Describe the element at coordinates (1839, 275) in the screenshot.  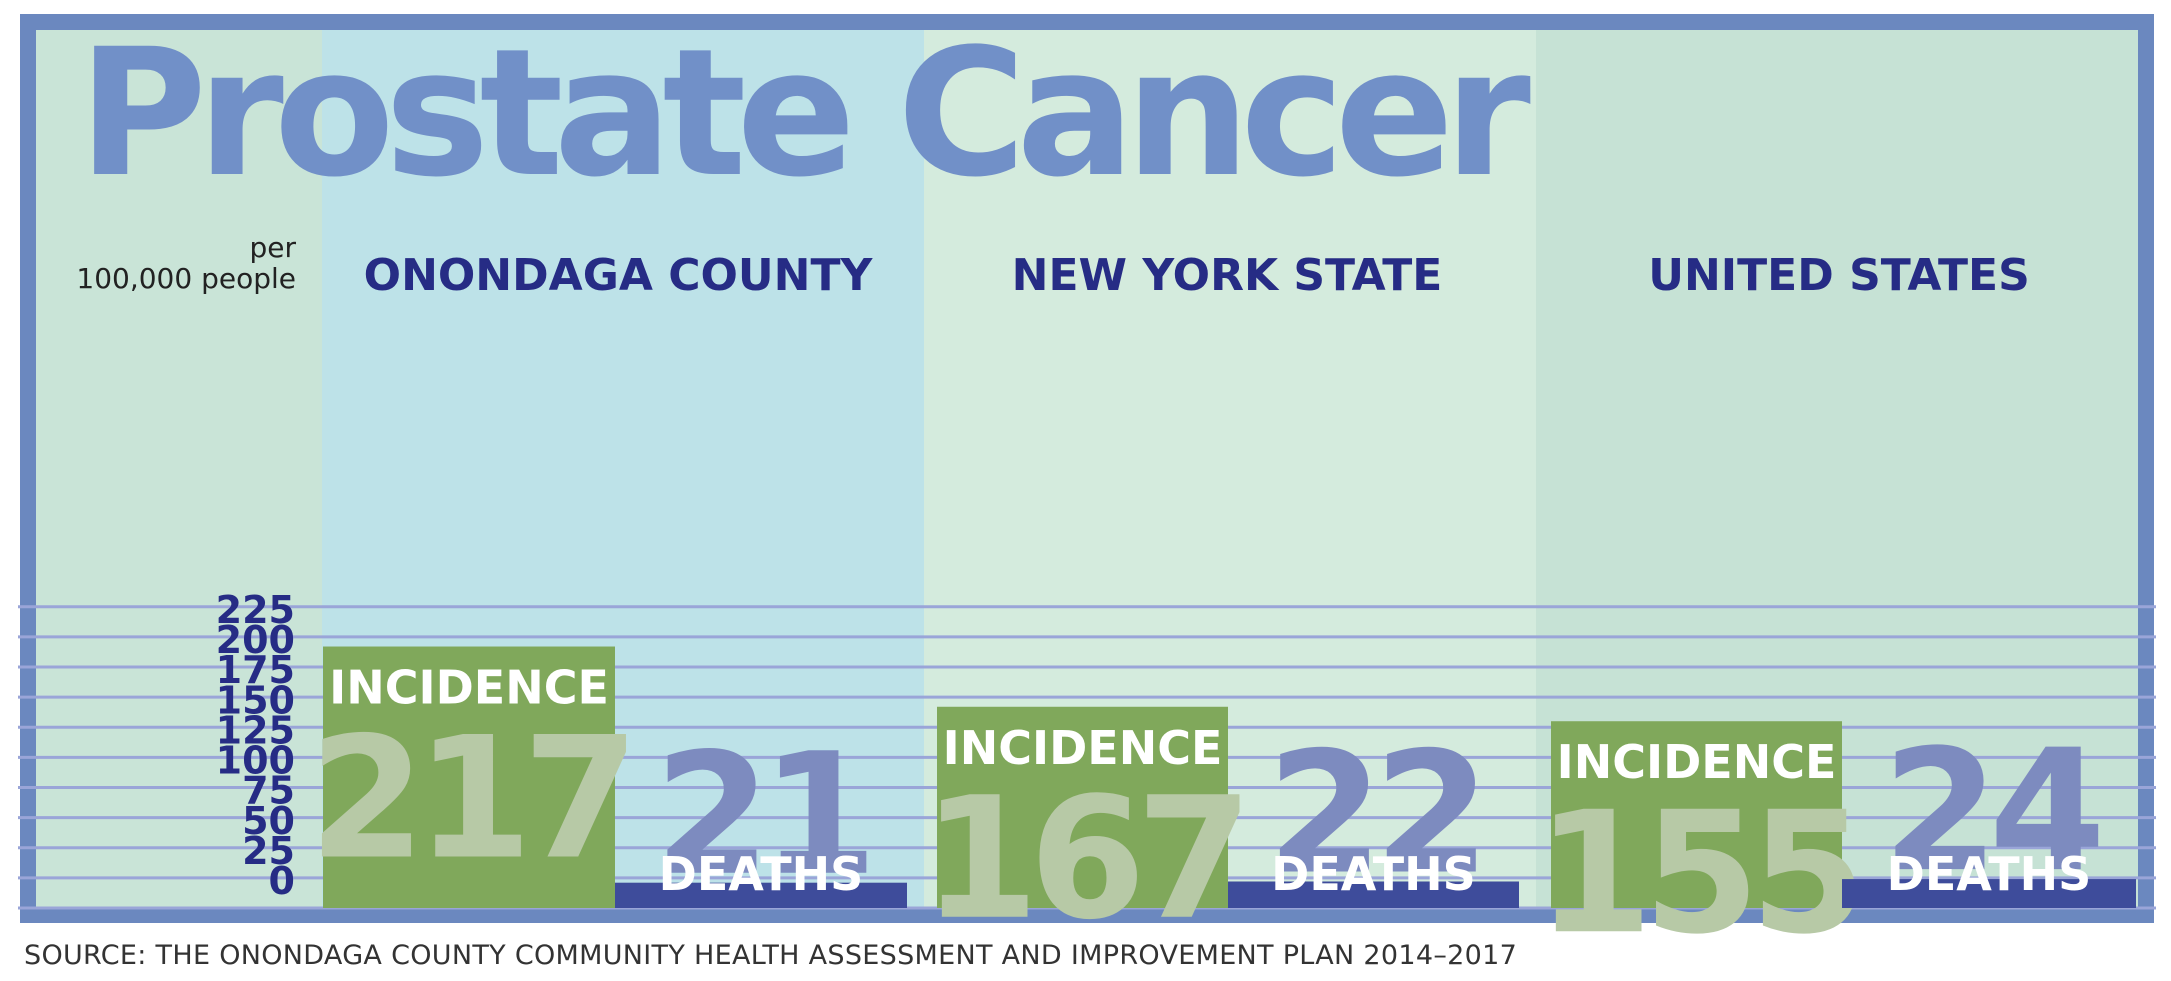
I see `region-header: UNITED STATES` at that location.